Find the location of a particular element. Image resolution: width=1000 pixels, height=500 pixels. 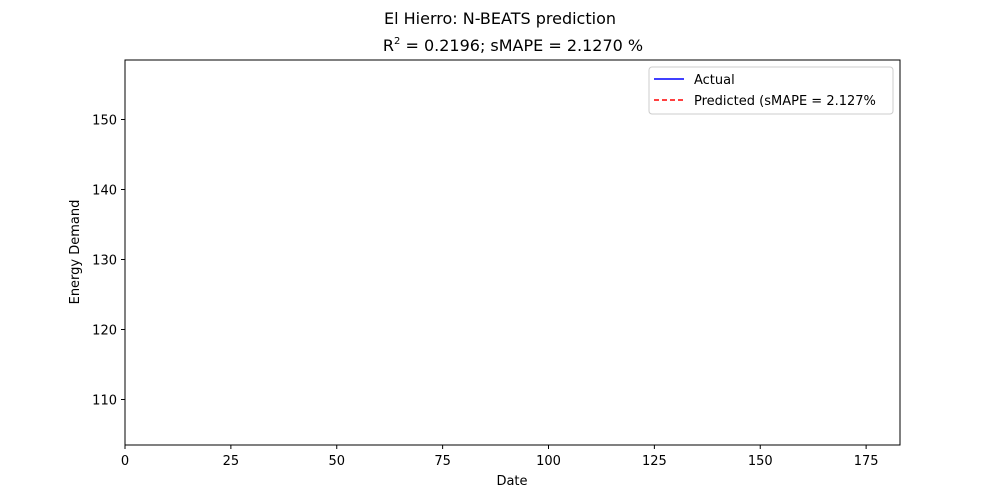

x-tick-label: 75 is located at coordinates (442, 461).